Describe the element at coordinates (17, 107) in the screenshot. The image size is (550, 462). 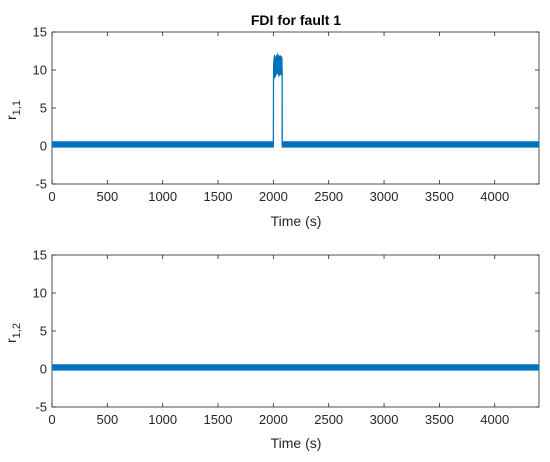
I see `y-axis-label-subscript: 1,1` at that location.